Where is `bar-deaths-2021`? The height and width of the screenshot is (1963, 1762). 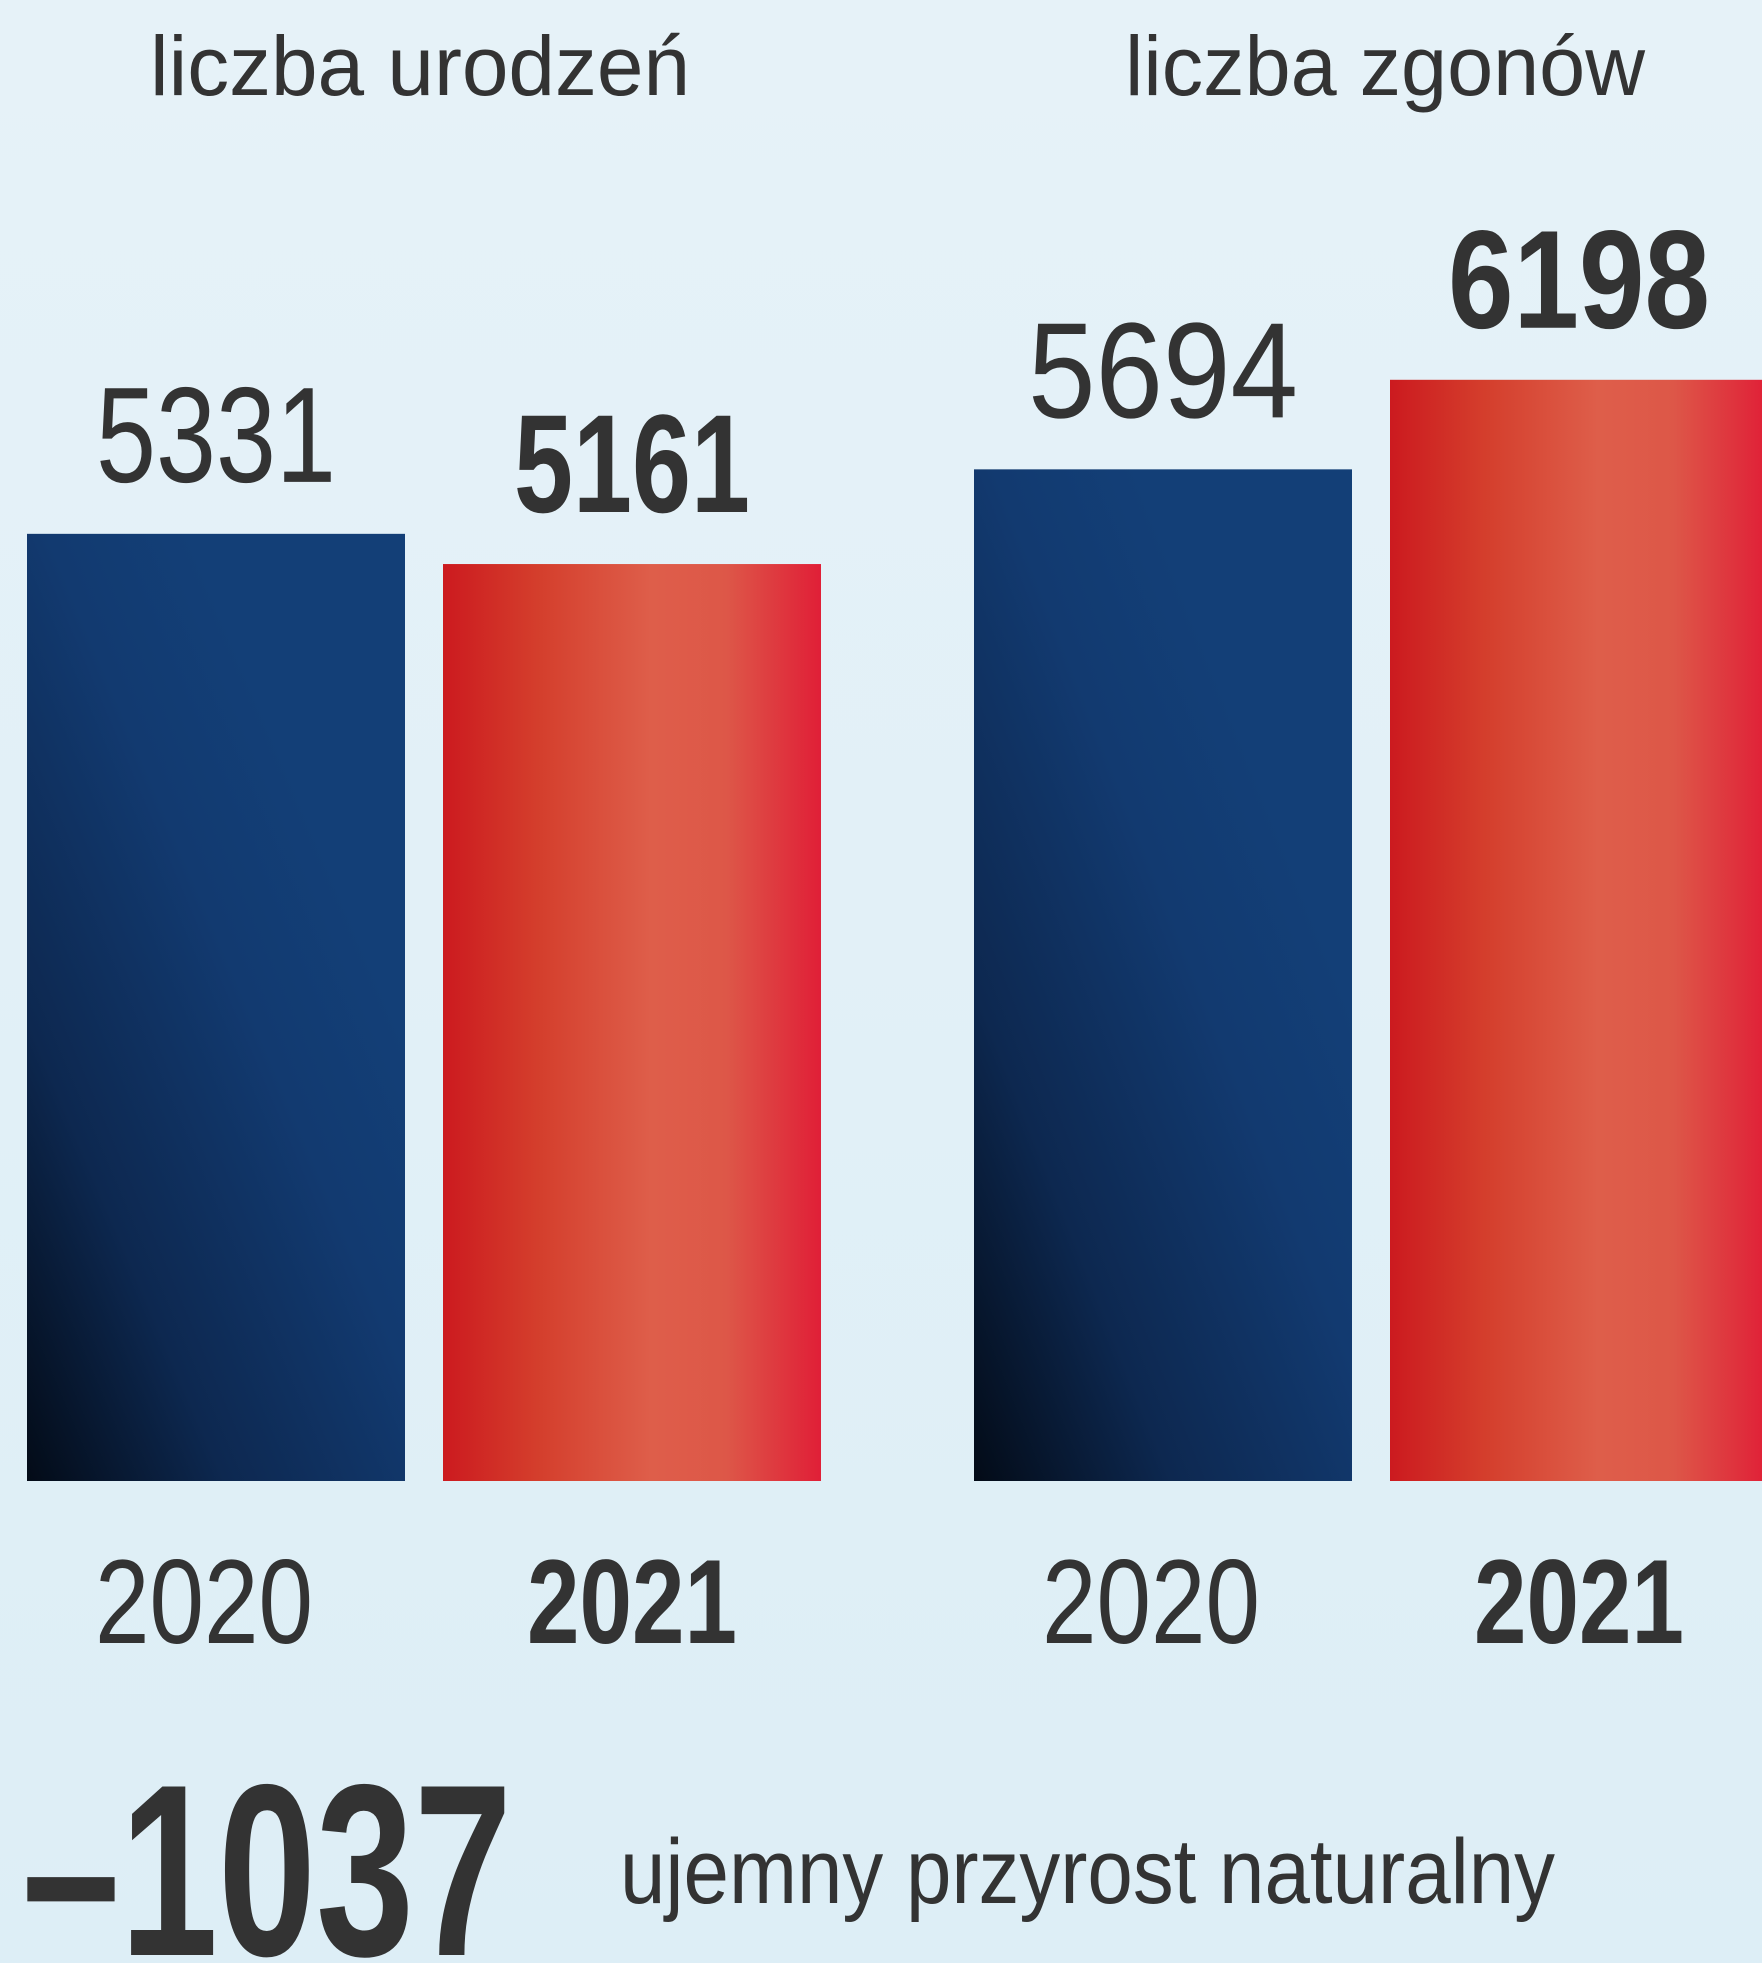 bar-deaths-2021 is located at coordinates (1576, 930).